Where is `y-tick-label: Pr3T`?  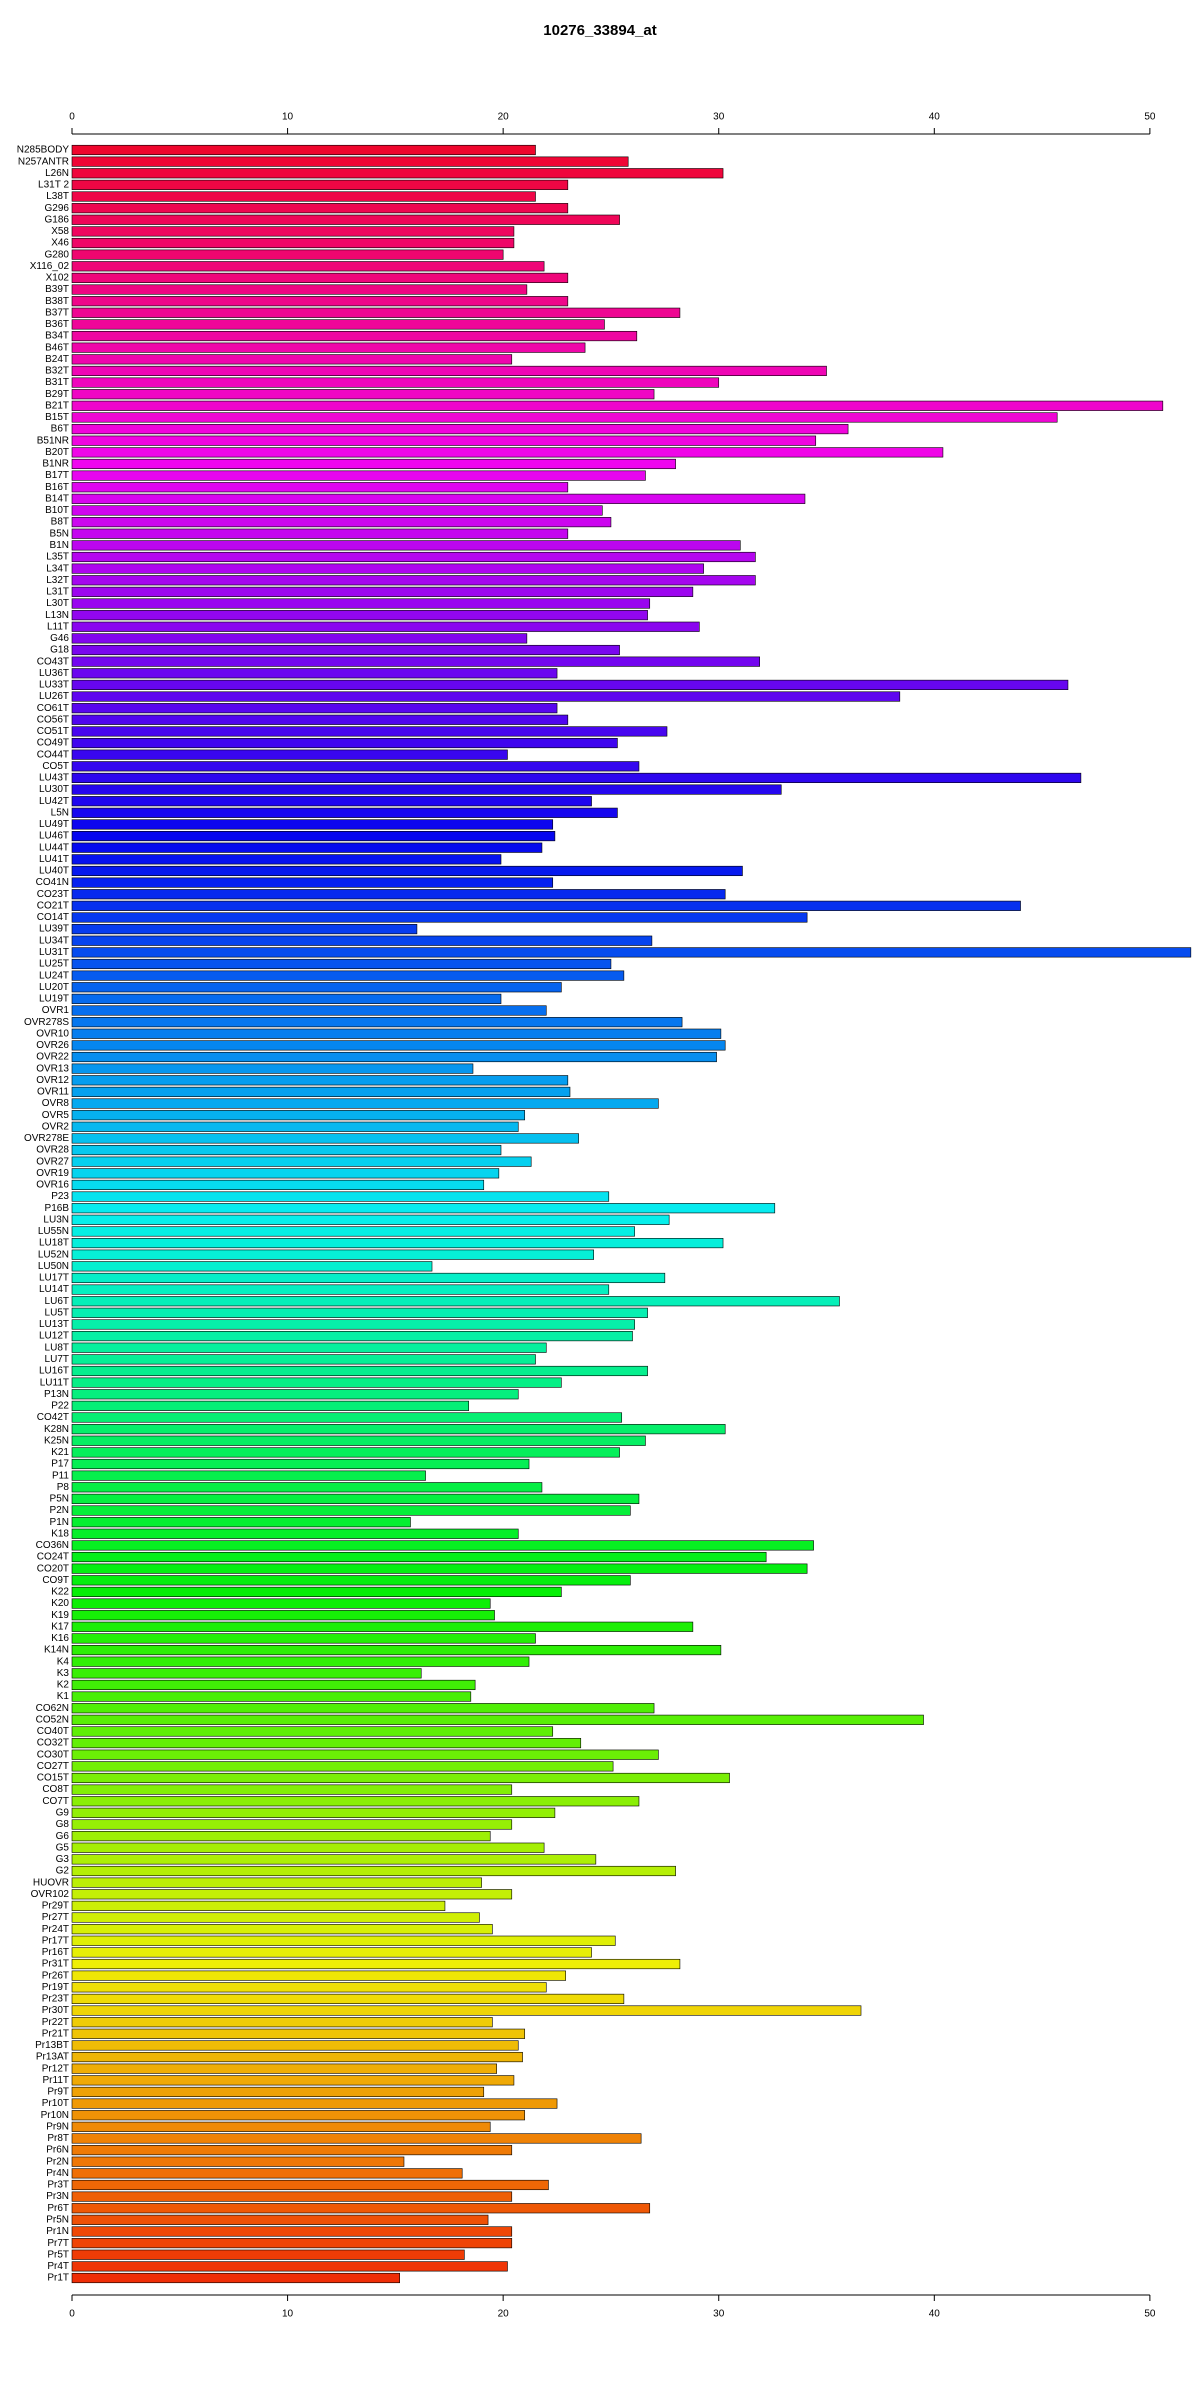 y-tick-label: Pr3T is located at coordinates (58, 2185).